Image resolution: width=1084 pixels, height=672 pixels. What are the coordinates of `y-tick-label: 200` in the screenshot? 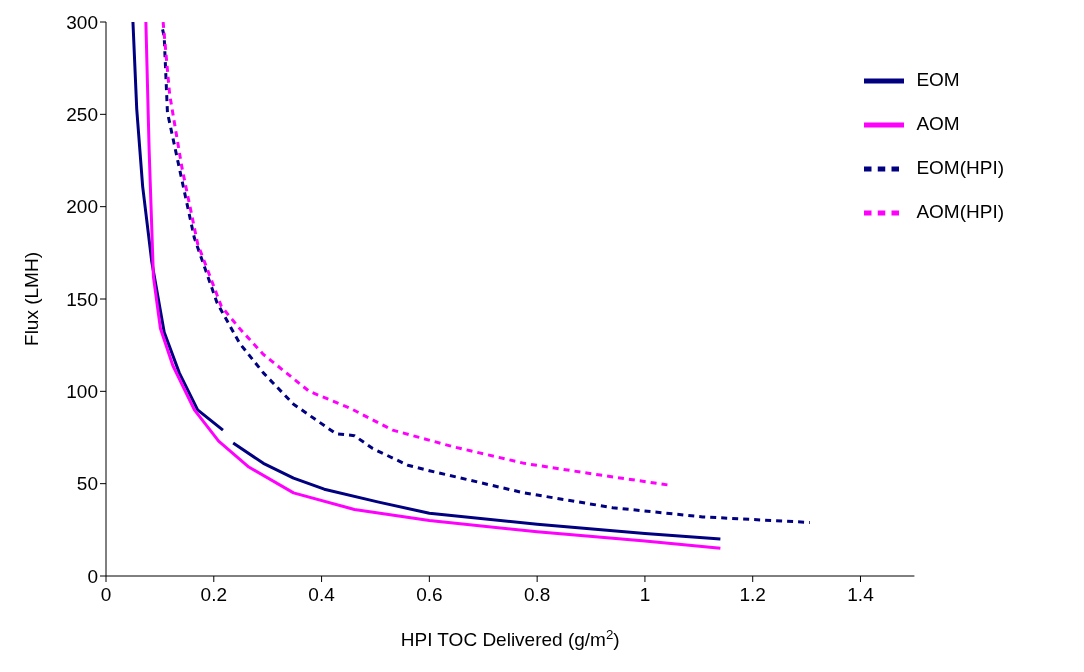 It's located at (82, 207).